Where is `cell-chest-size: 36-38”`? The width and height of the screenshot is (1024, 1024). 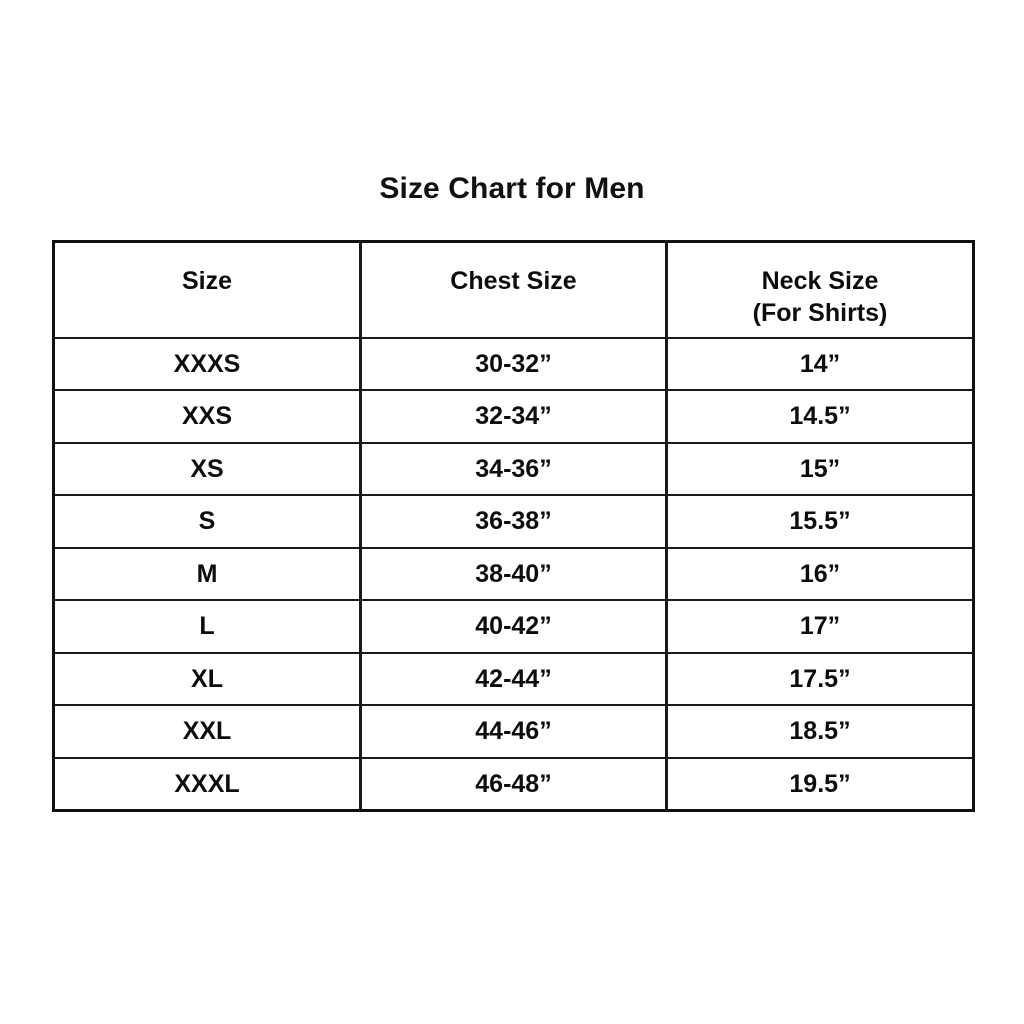 cell-chest-size: 36-38” is located at coordinates (513, 521).